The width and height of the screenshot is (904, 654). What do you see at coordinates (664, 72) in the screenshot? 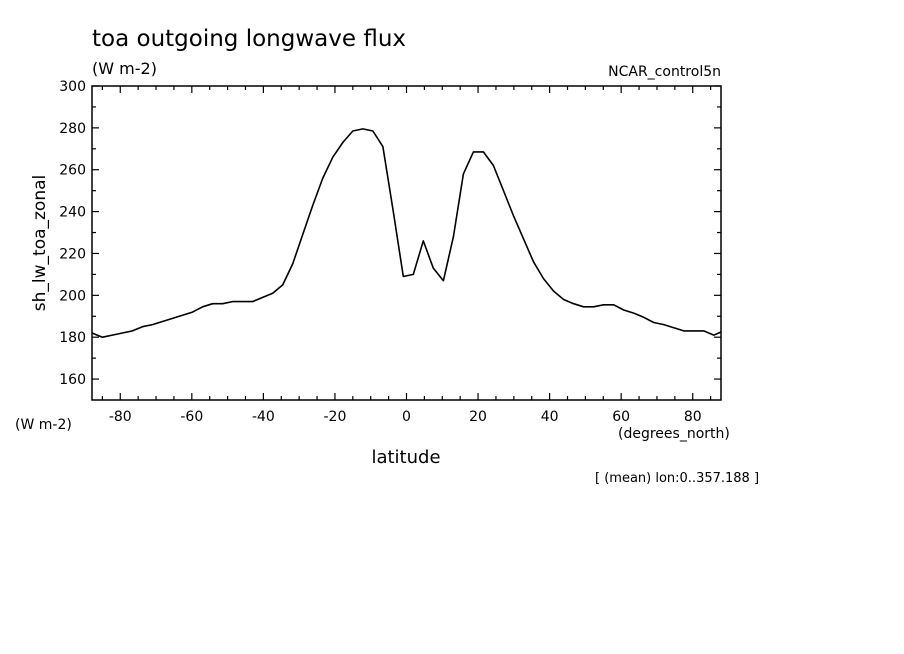
I see `source-label: NCAR_control5n` at bounding box center [664, 72].